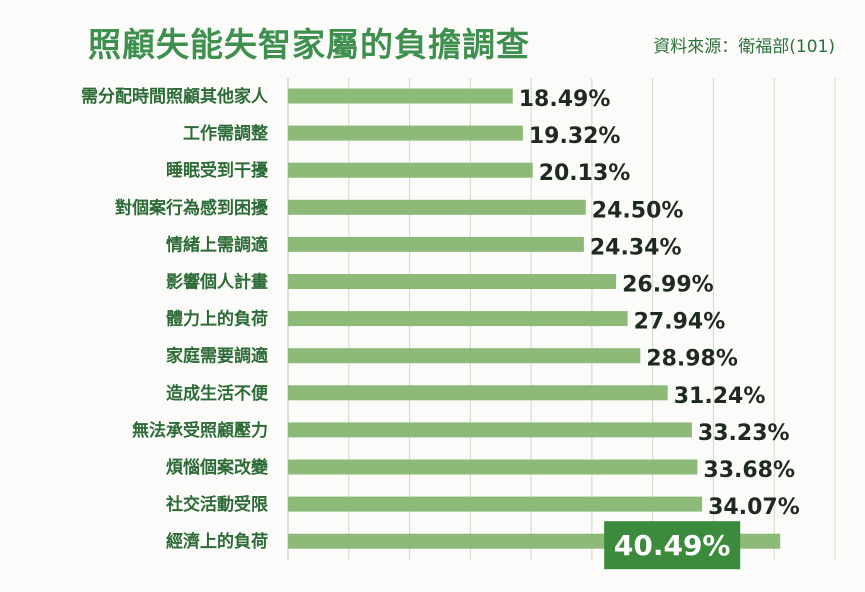 This screenshot has height=592, width=865. I want to click on value-label-highlight: 40.49%, so click(672, 545).